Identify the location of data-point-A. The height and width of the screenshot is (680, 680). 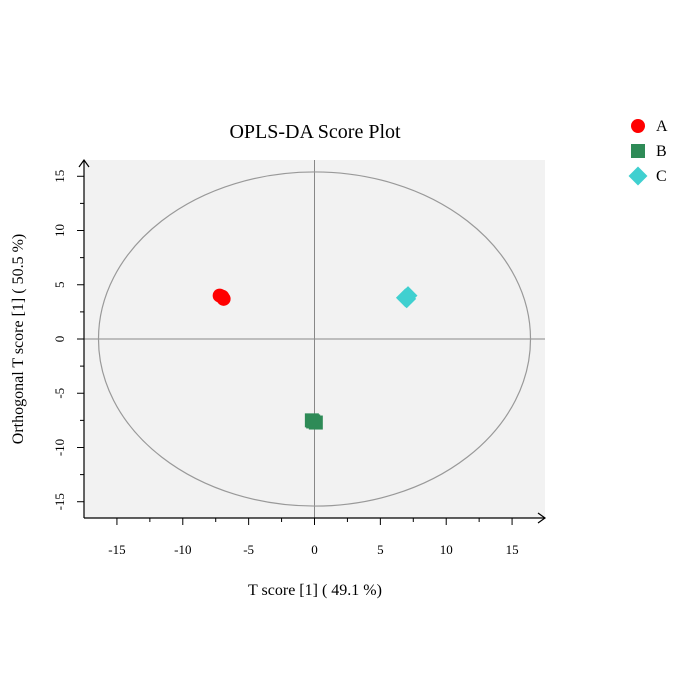
(222, 296).